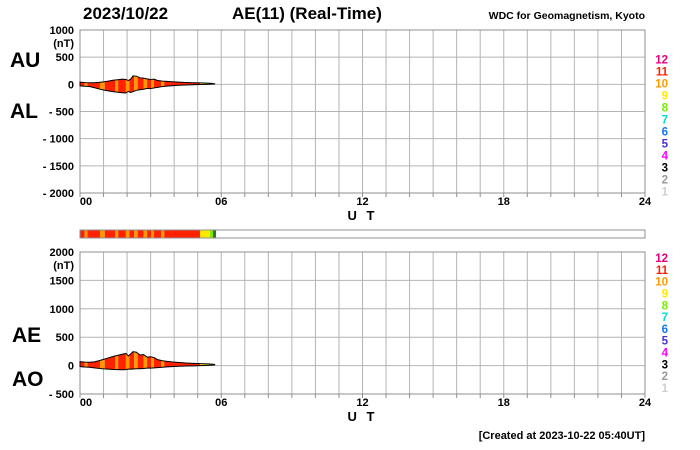  What do you see at coordinates (61, 324) in the screenshot?
I see `y-axis-labels-ae-ao: 2000 1500 1000 500 0 - 500 (nT)` at bounding box center [61, 324].